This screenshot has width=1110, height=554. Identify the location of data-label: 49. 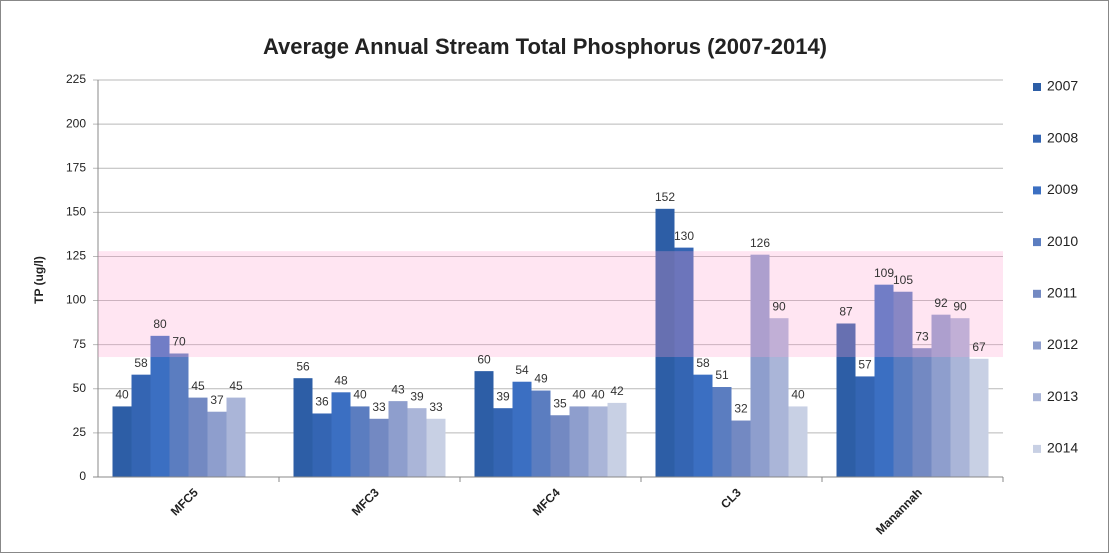
(541, 379).